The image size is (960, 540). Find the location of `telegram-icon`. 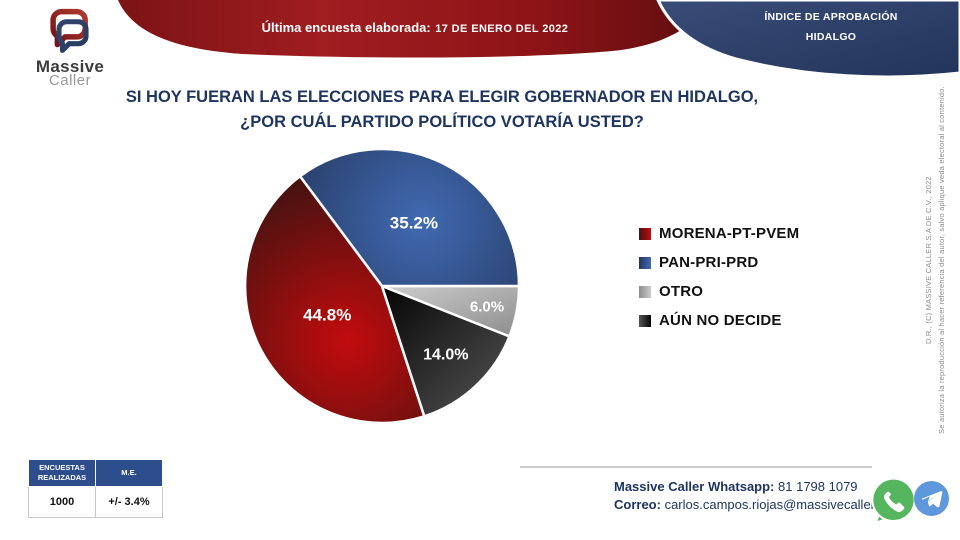

telegram-icon is located at coordinates (931, 498).